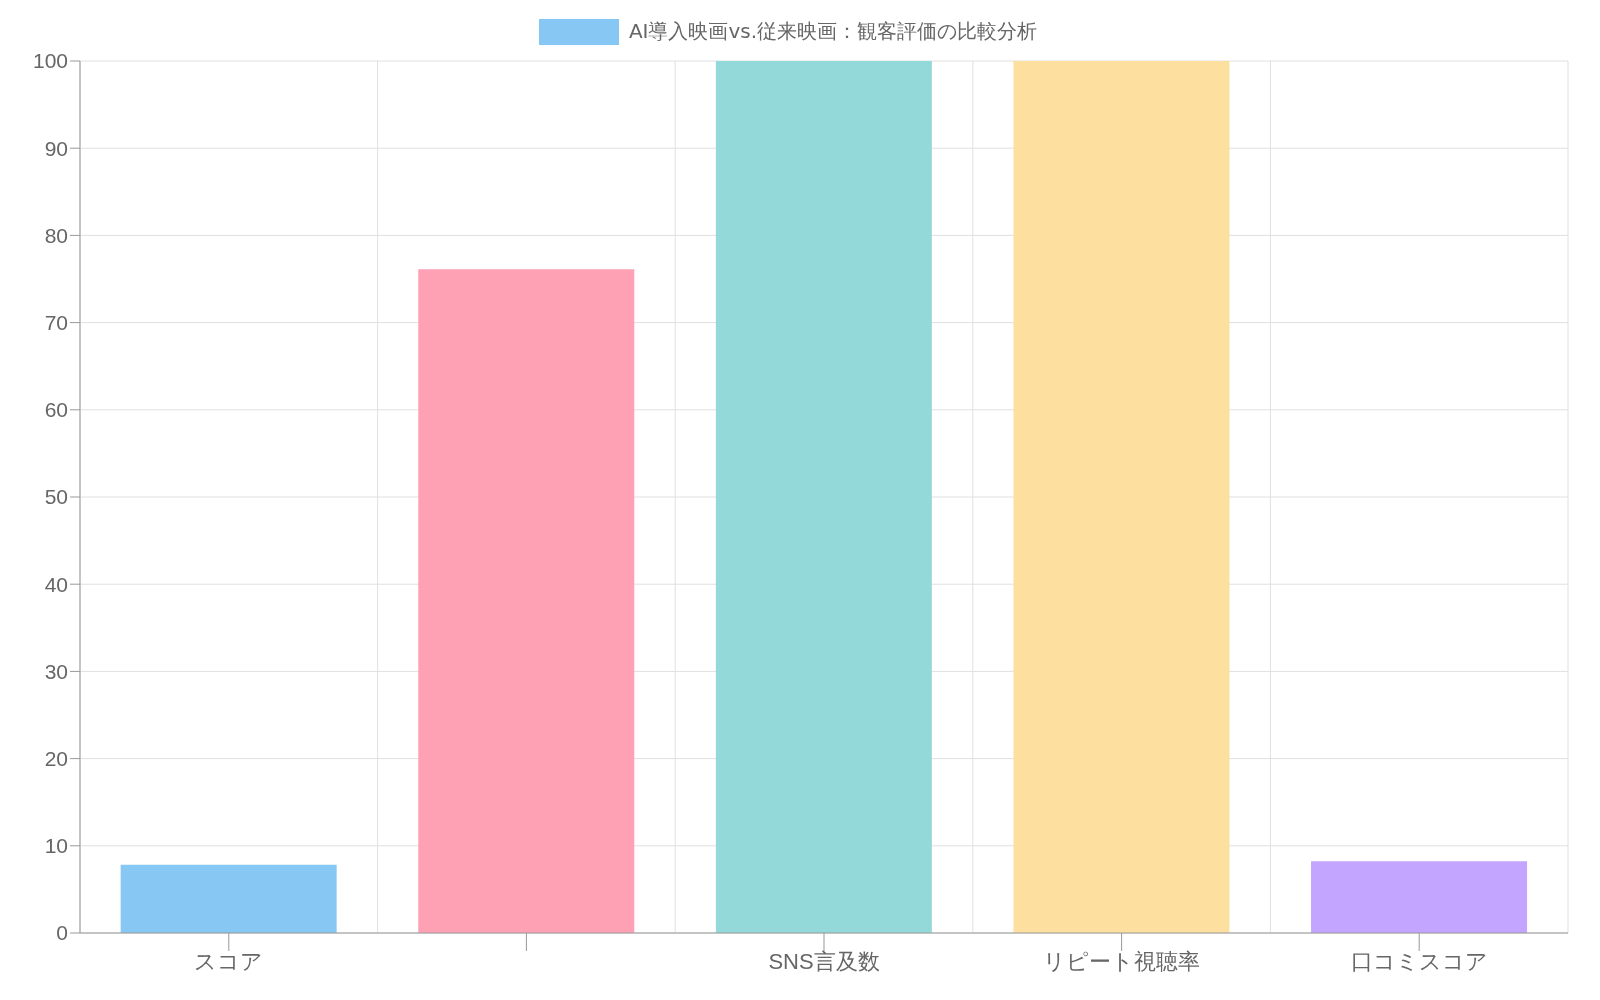 The width and height of the screenshot is (1600, 1000). What do you see at coordinates (50, 61) in the screenshot?
I see `y-tick-label: 100` at bounding box center [50, 61].